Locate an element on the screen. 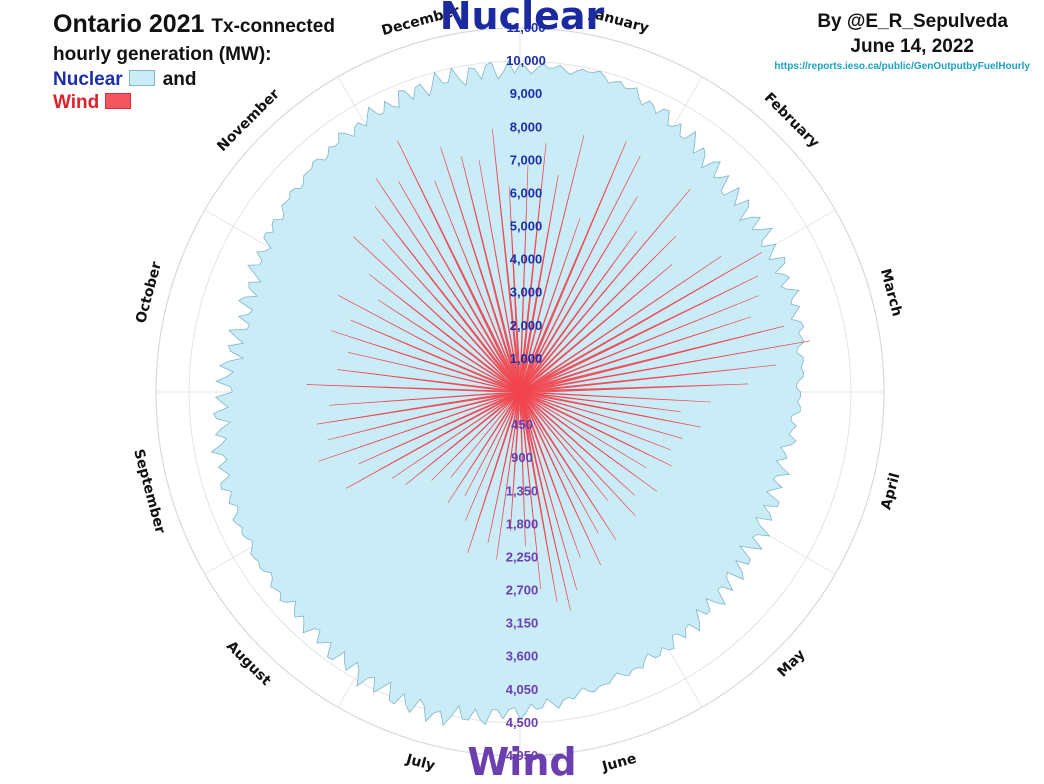 This screenshot has height=784, width=1044. nuclear-tick-label: 5,000 is located at coordinates (526, 226).